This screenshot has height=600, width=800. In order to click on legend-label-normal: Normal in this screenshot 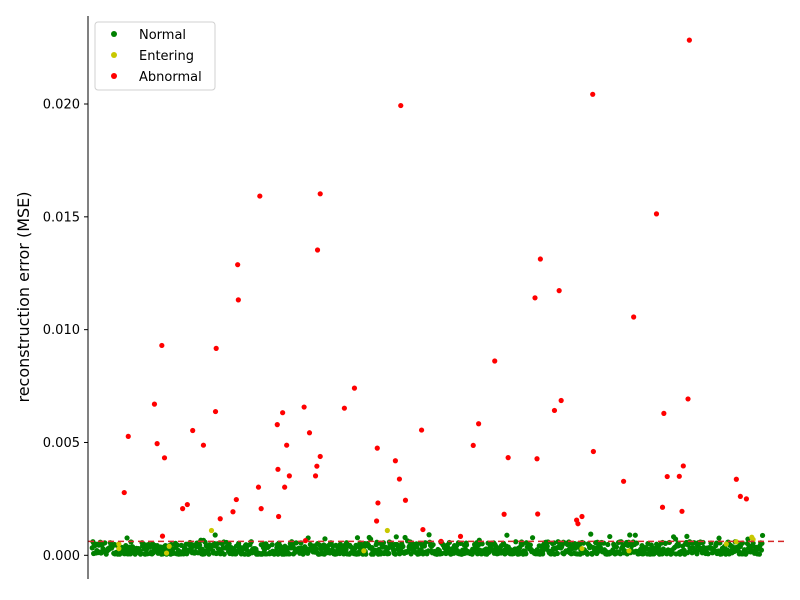, I will do `click(162, 35)`.